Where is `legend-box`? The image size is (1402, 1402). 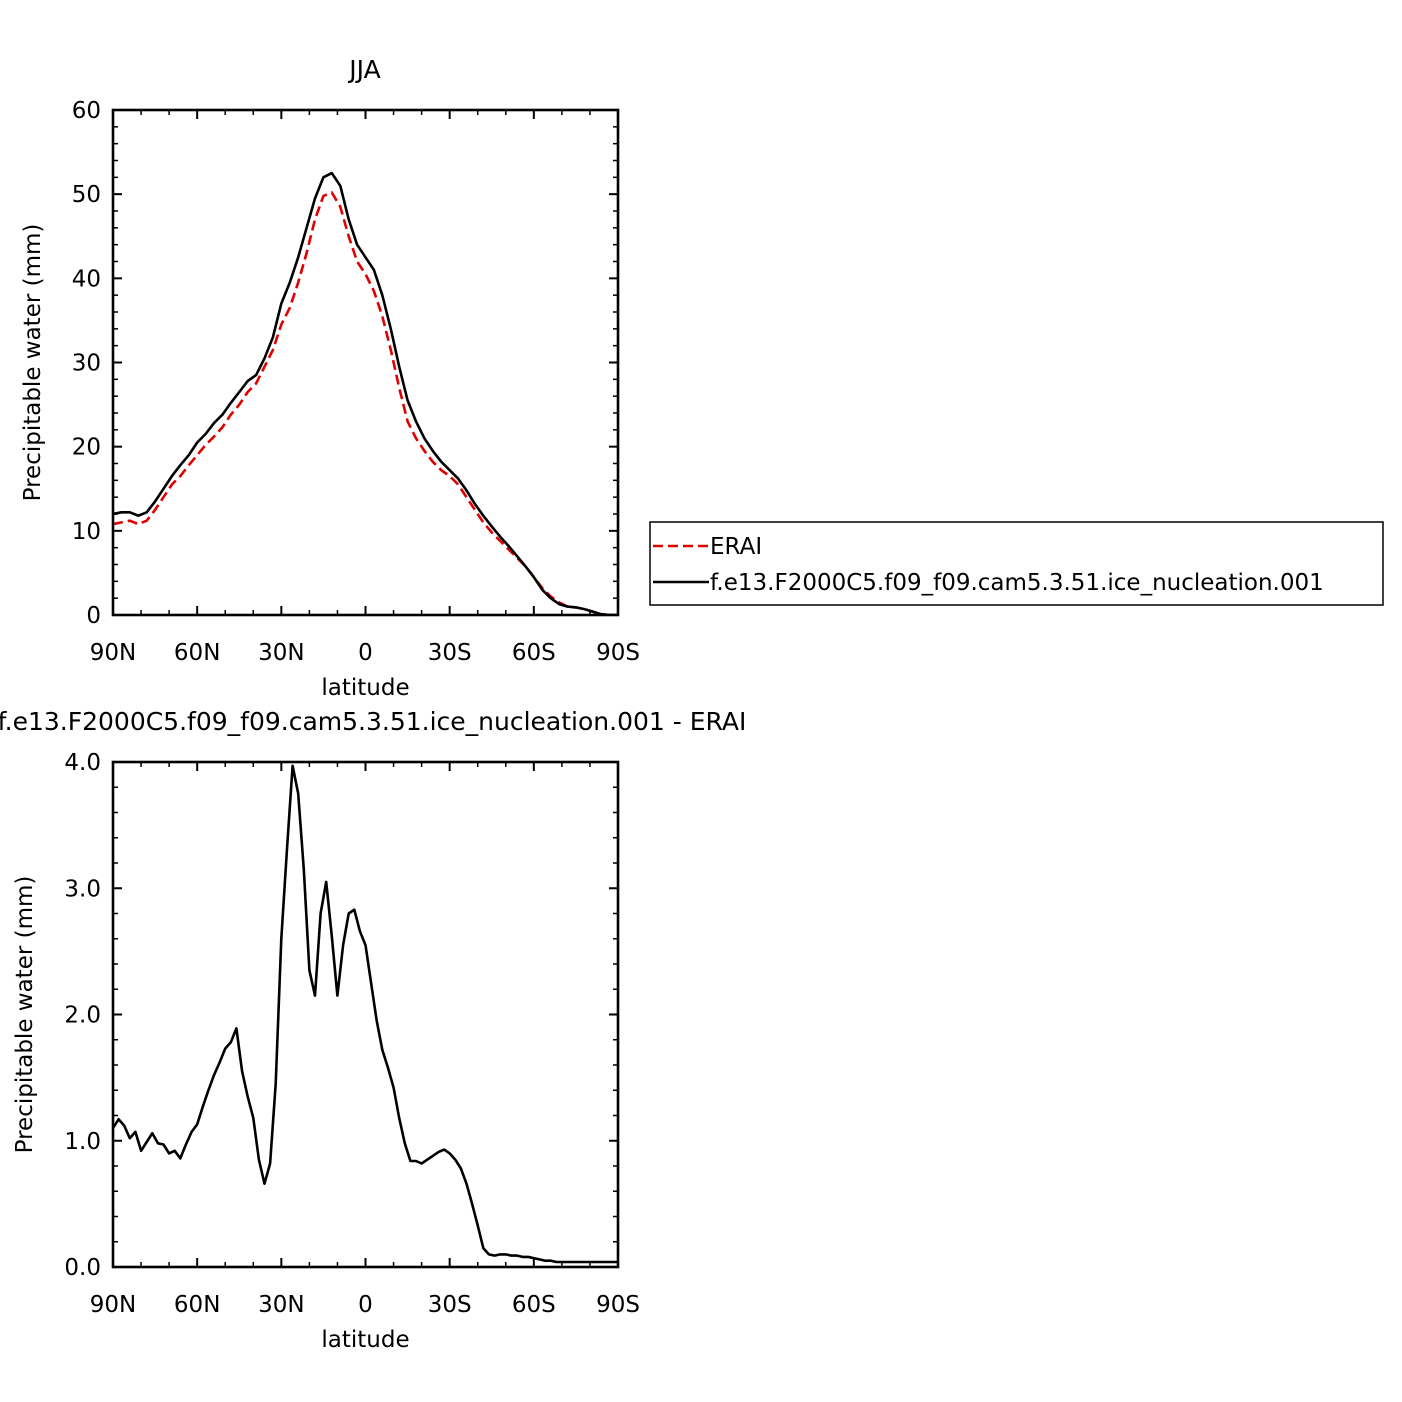
legend-box is located at coordinates (1016, 563).